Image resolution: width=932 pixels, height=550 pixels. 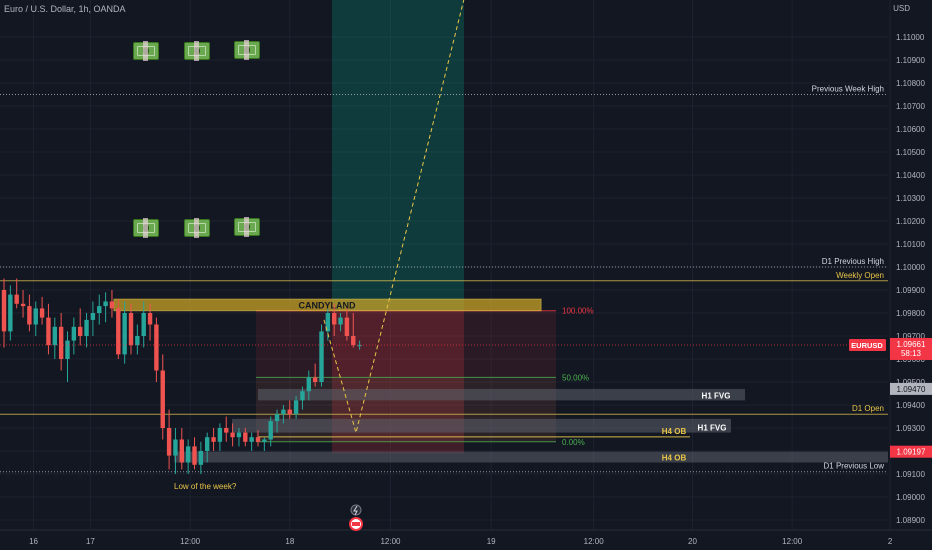 I want to click on level-label: D1 Previous High, so click(x=853, y=261).